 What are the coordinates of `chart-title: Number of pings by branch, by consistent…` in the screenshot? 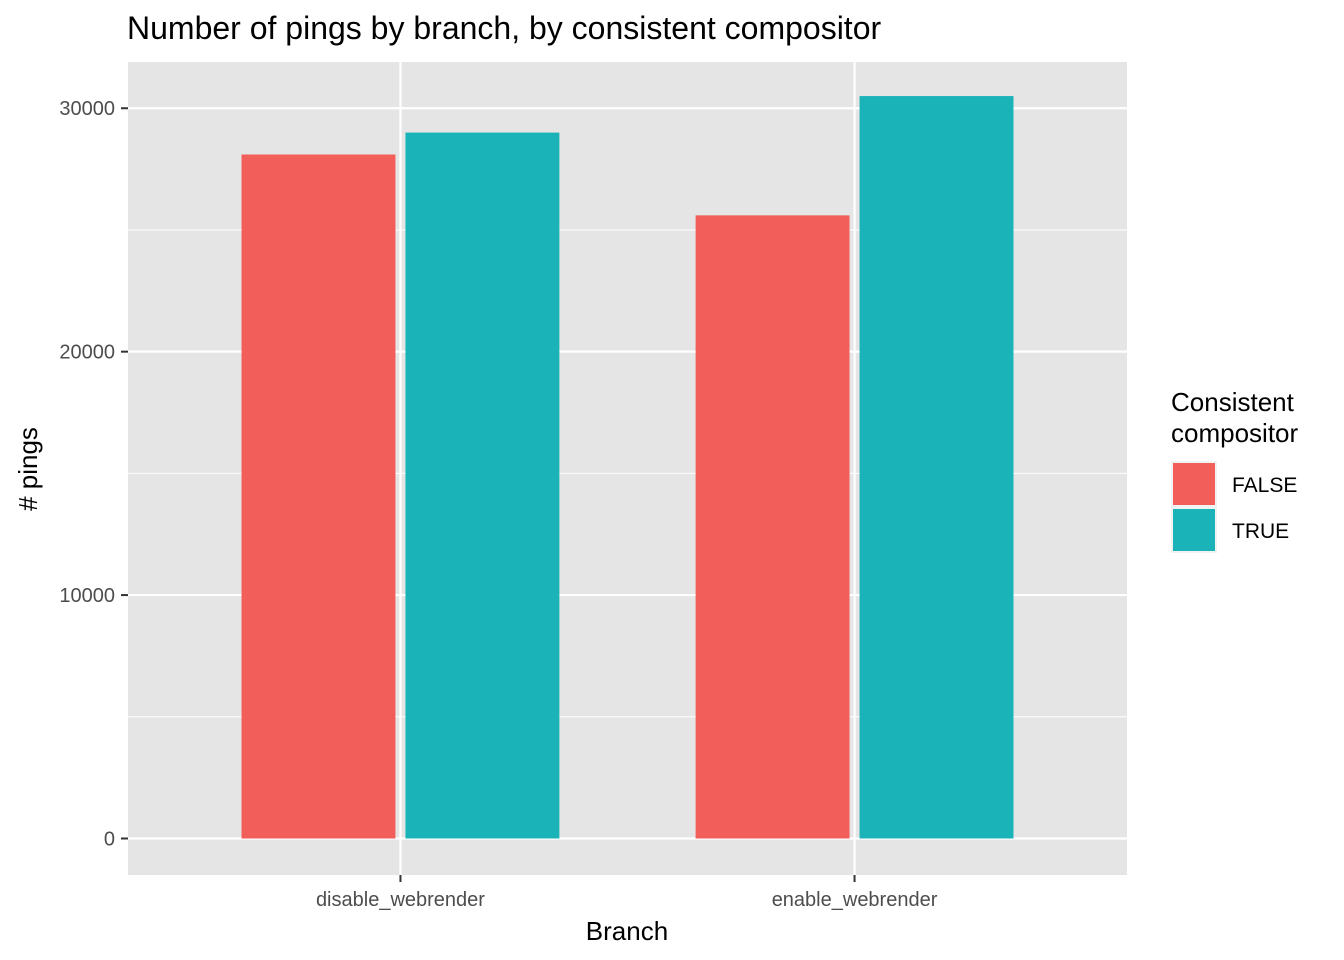 It's located at (504, 28).